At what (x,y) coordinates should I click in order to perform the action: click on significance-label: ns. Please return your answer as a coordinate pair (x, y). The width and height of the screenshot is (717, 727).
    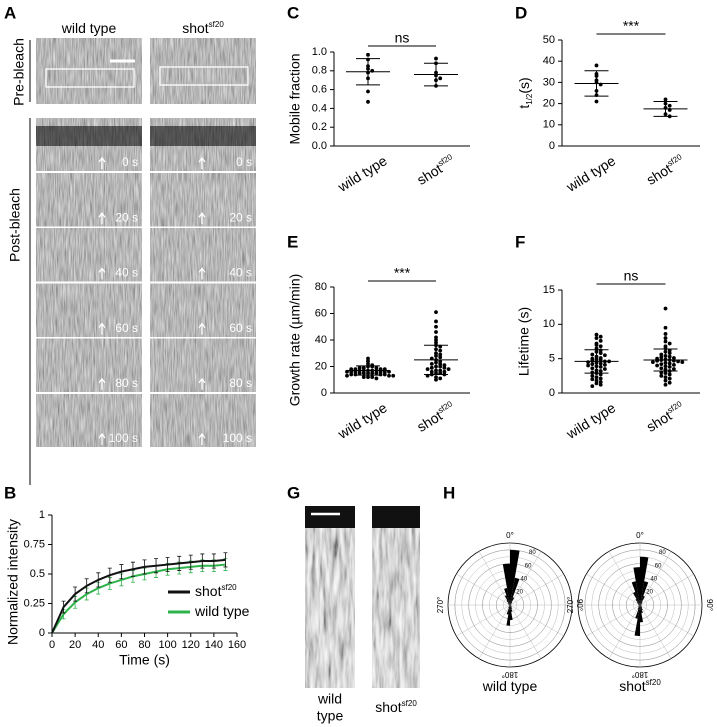
    Looking at the image, I should click on (631, 276).